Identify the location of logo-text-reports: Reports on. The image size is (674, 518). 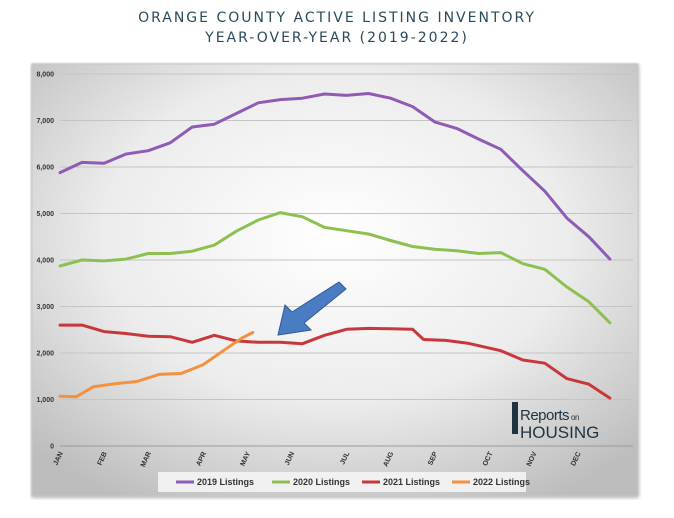
(549, 415).